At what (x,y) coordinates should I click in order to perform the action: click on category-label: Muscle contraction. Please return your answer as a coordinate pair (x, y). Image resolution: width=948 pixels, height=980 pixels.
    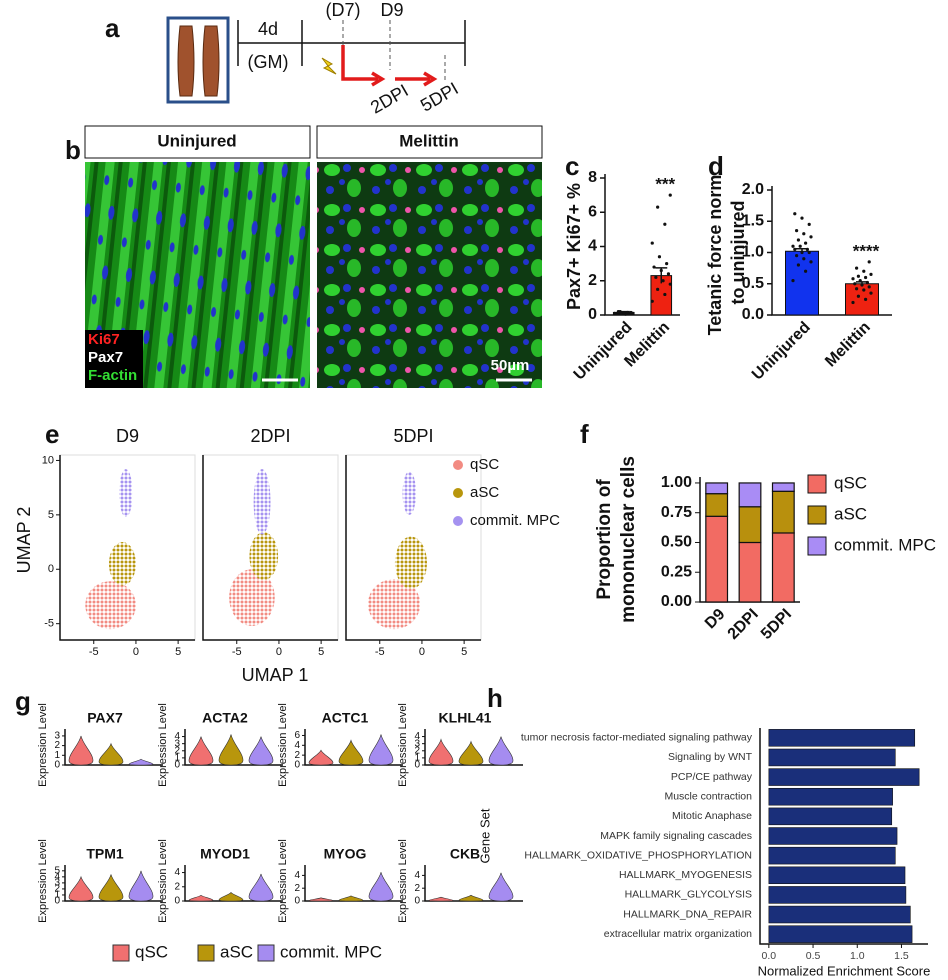
    Looking at the image, I should click on (708, 797).